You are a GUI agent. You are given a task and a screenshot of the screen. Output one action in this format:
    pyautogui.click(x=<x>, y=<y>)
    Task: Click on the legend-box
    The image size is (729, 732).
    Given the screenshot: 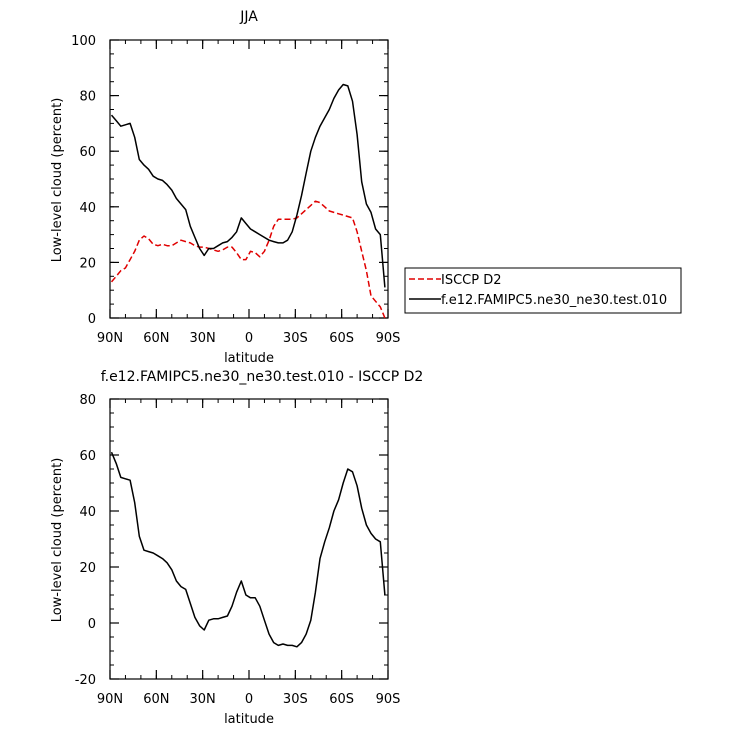 What is the action you would take?
    pyautogui.click(x=543, y=290)
    